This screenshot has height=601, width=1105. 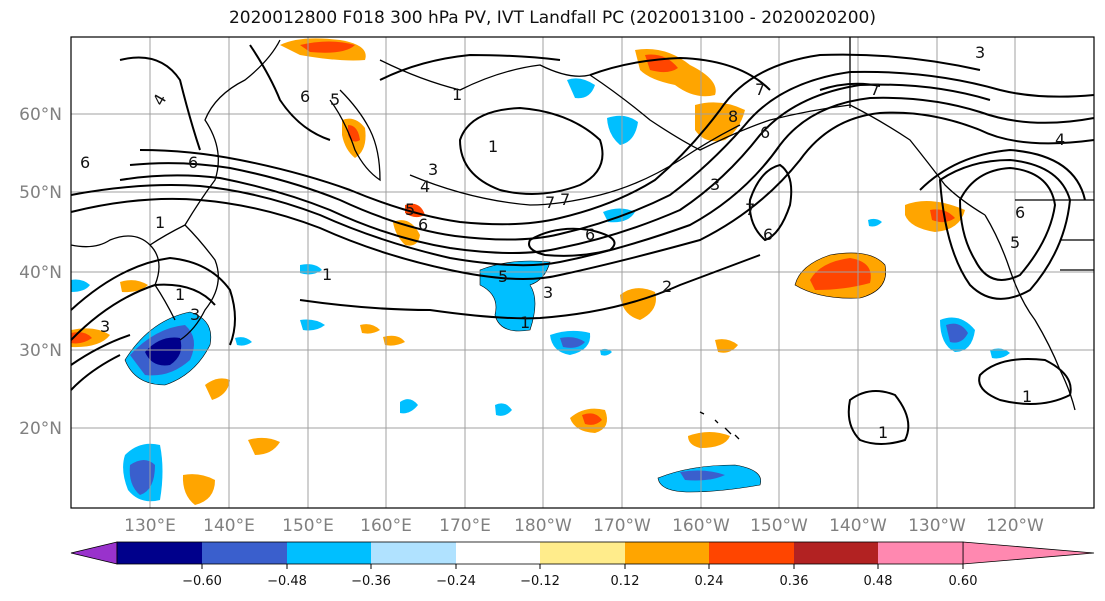 What do you see at coordinates (40, 351) in the screenshot?
I see `lat-label: 30°N` at bounding box center [40, 351].